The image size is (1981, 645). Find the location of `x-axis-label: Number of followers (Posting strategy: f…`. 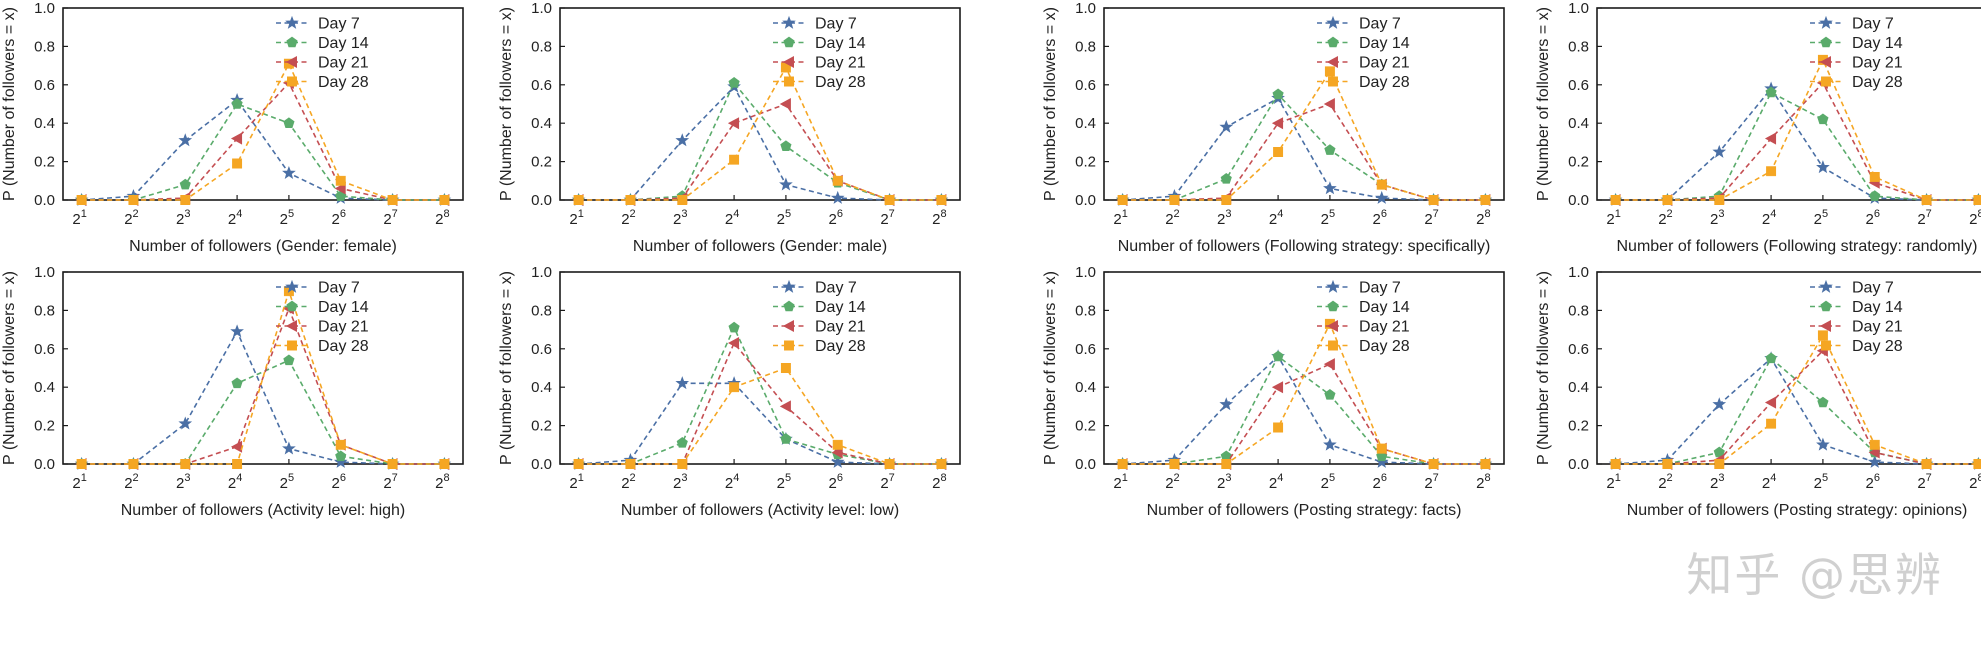

x-axis-label: Number of followers (Posting strategy: f… is located at coordinates (1304, 510).